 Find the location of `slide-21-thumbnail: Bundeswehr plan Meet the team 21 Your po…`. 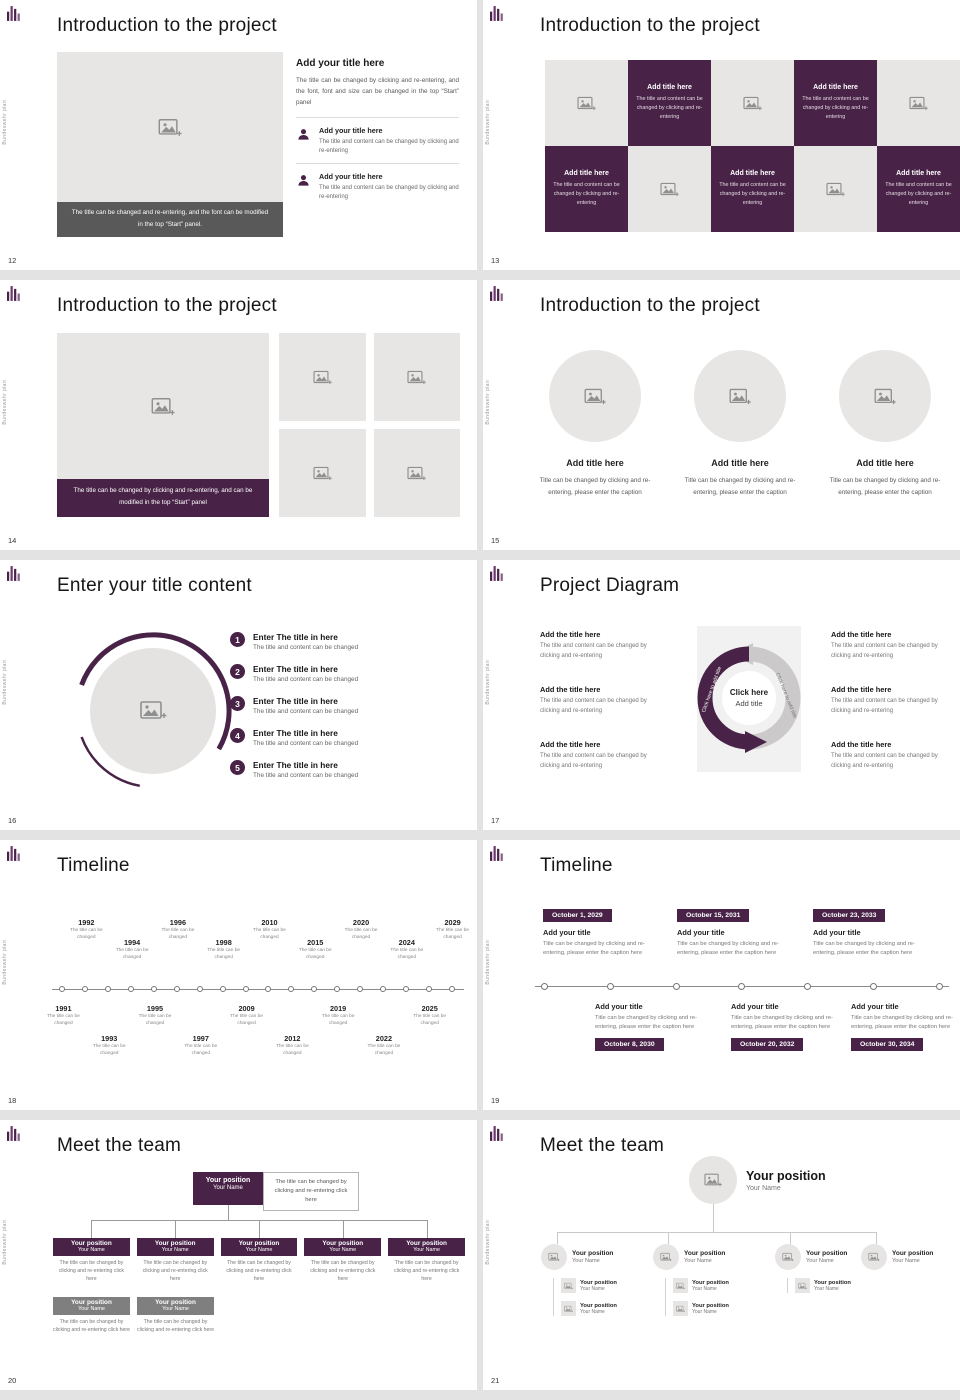

slide-21-thumbnail: Bundeswehr plan Meet the team 21 Your po… is located at coordinates (721, 1255).